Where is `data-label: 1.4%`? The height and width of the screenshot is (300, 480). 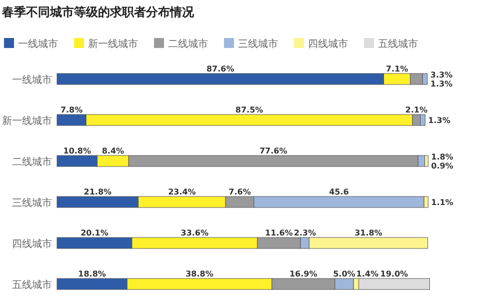
data-label: 1.4% is located at coordinates (367, 274).